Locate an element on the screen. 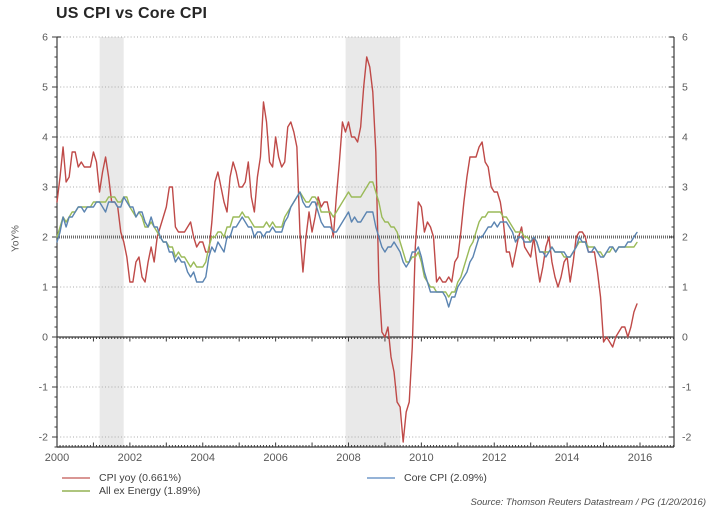 This screenshot has height=516, width=718. legend-item-cpi-yoy: CPI yoy (0.661%) is located at coordinates (122, 478).